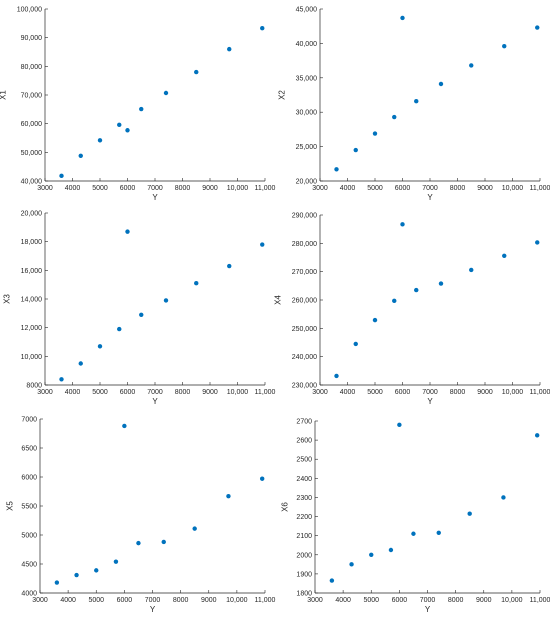 The height and width of the screenshot is (618, 550). Describe the element at coordinates (29, 478) in the screenshot. I see `y-tick-label: 6000` at that location.